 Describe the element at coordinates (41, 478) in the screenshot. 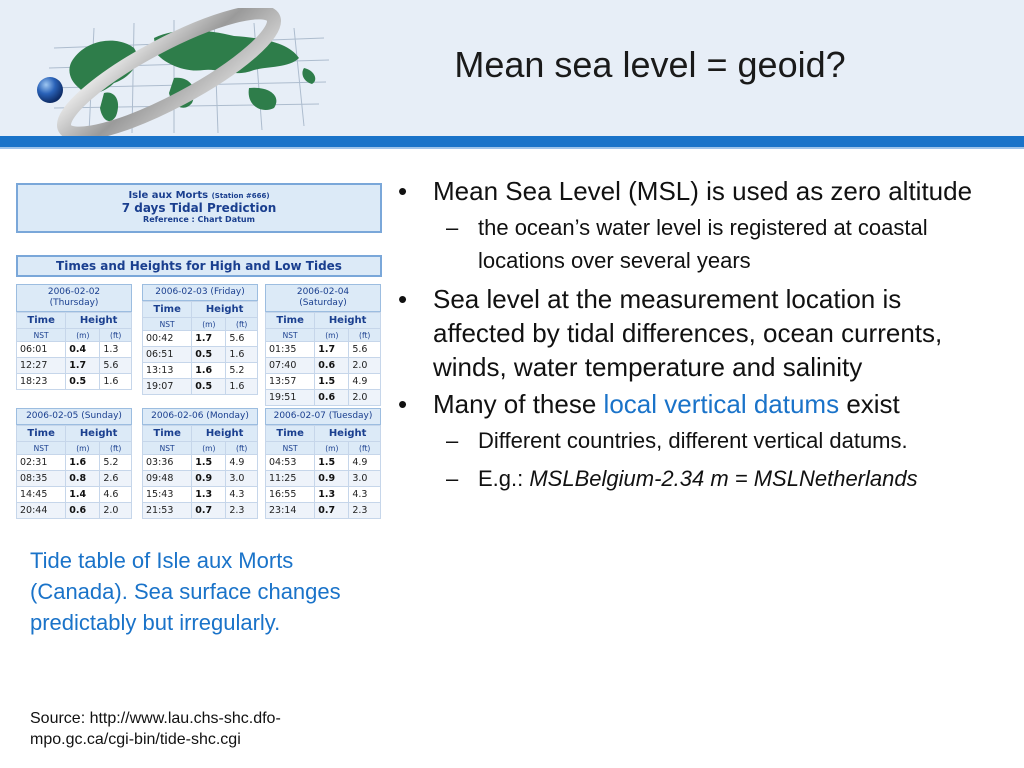

I see `tide-time: 08:35` at that location.